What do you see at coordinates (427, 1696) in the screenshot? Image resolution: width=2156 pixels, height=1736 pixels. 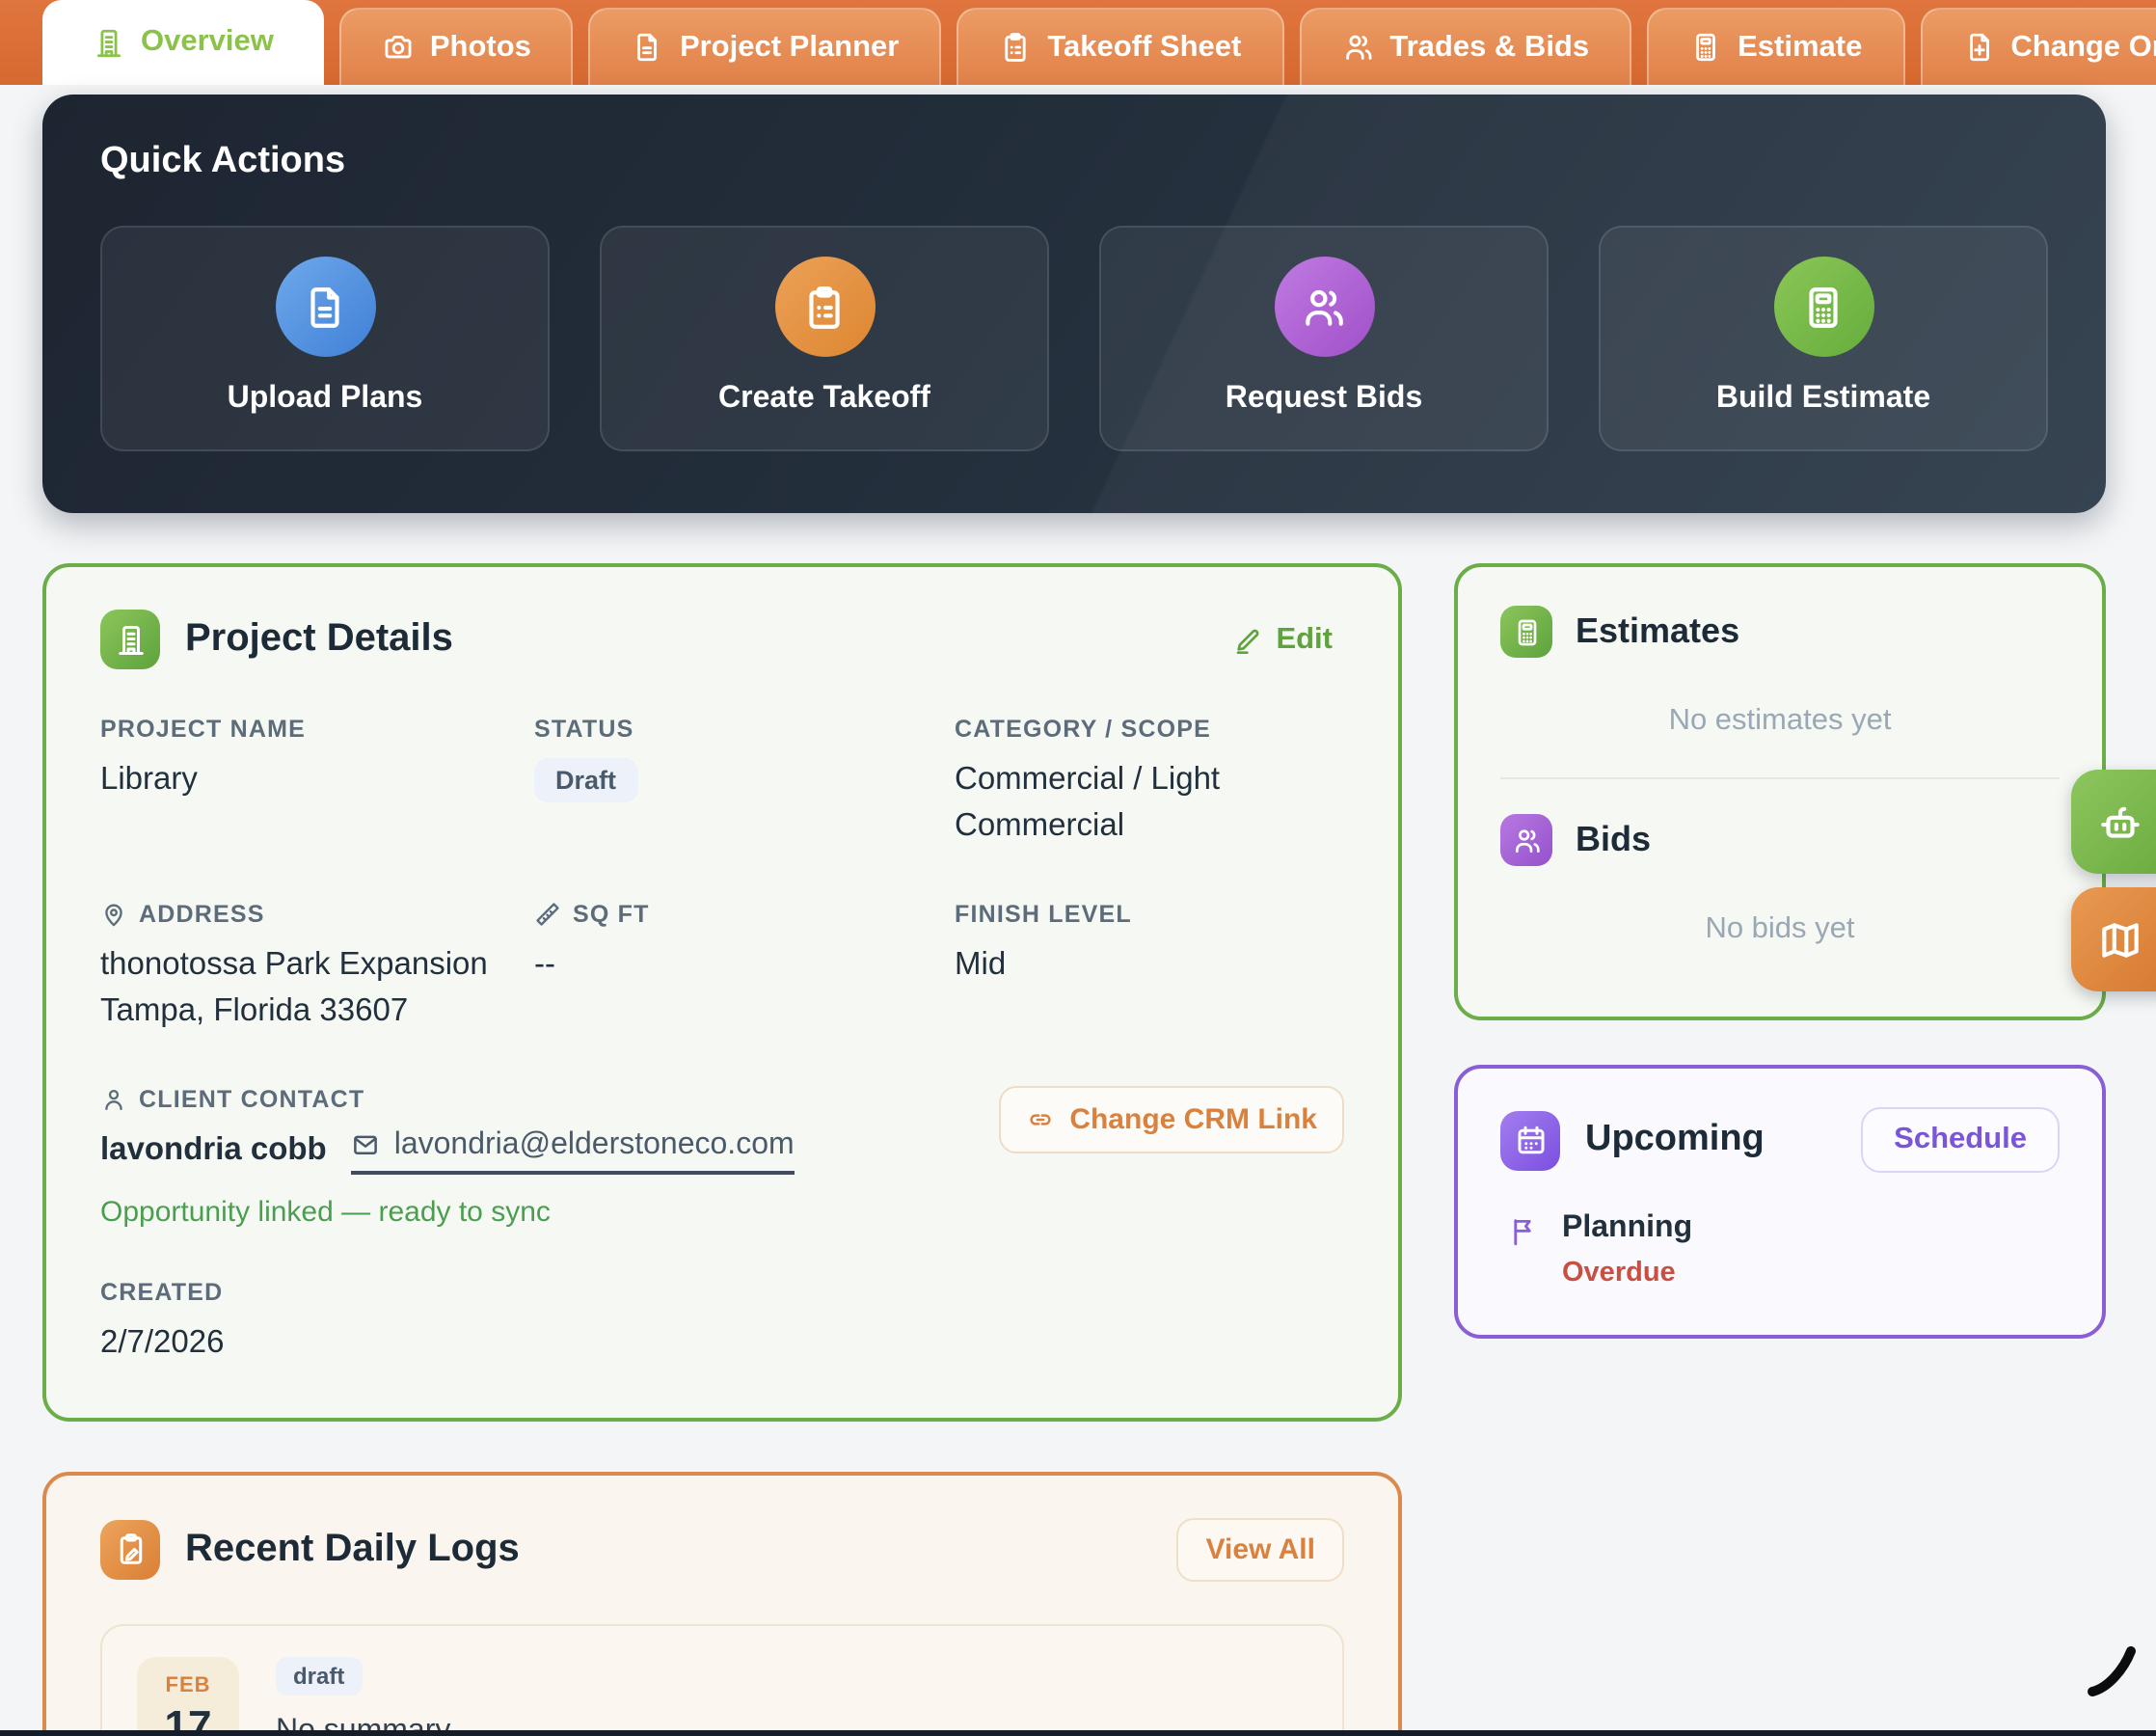 I see `log-body: draft No summary 0 crew 0 photos` at bounding box center [427, 1696].